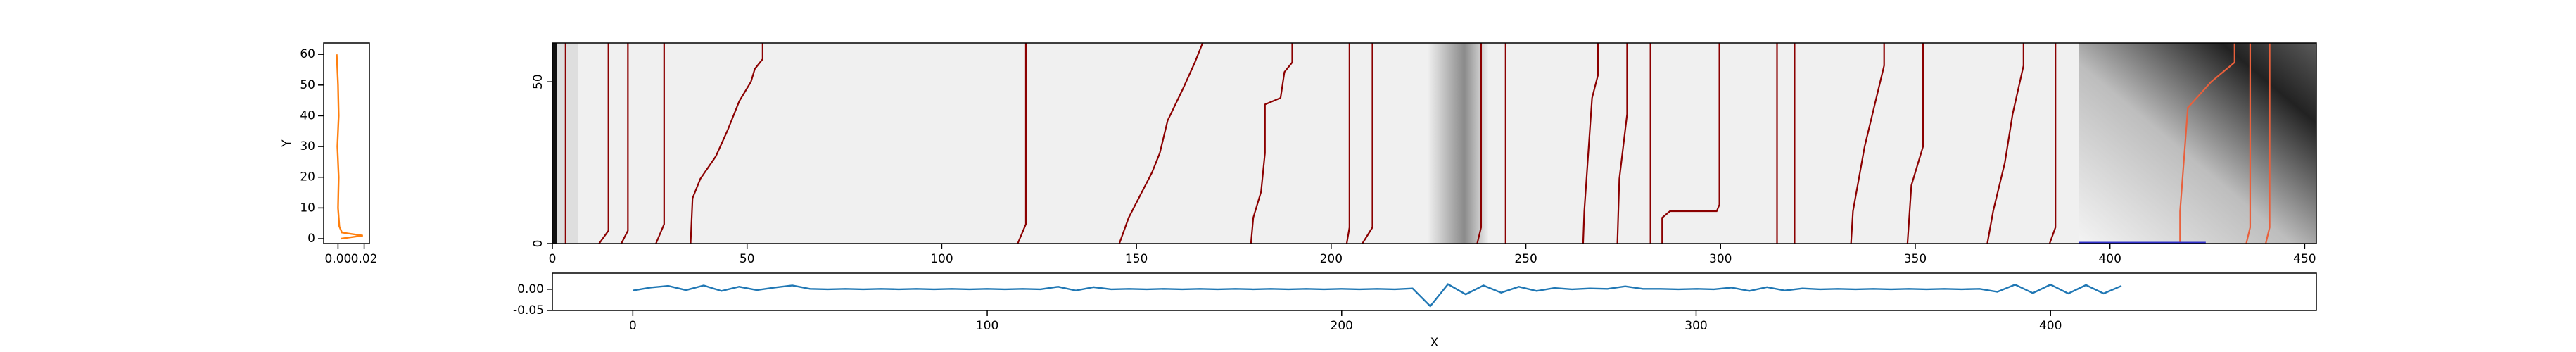 This screenshot has height=352, width=2576. Describe the element at coordinates (747, 259) in the screenshot. I see `x-tick-label: 50` at that location.